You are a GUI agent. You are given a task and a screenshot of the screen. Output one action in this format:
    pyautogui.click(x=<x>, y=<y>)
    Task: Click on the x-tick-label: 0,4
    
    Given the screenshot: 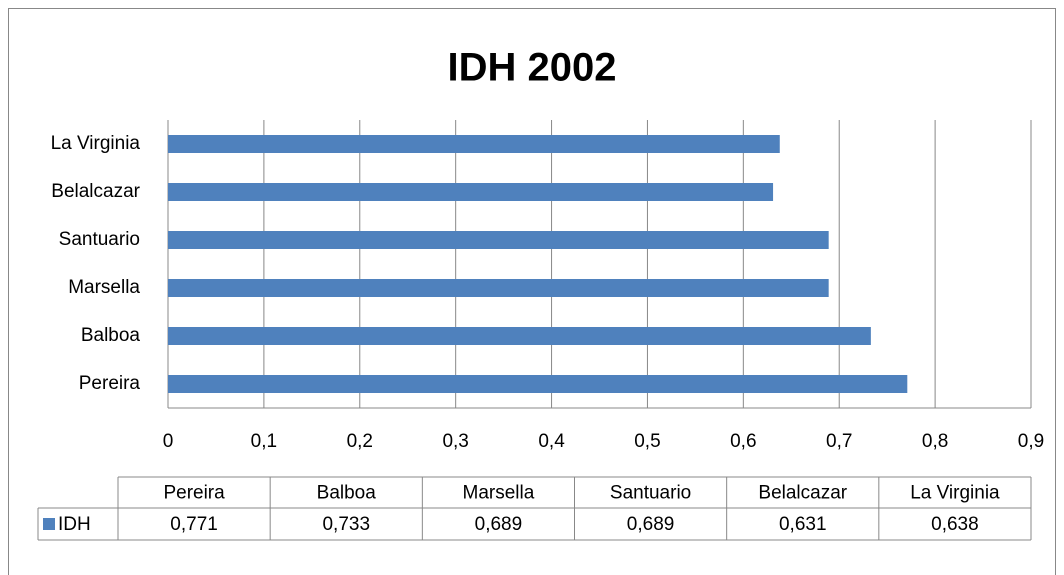 What is the action you would take?
    pyautogui.click(x=551, y=441)
    